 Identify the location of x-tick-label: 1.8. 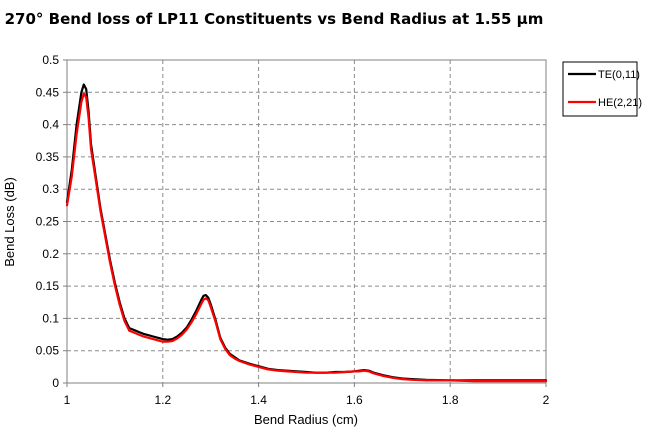
(450, 400).